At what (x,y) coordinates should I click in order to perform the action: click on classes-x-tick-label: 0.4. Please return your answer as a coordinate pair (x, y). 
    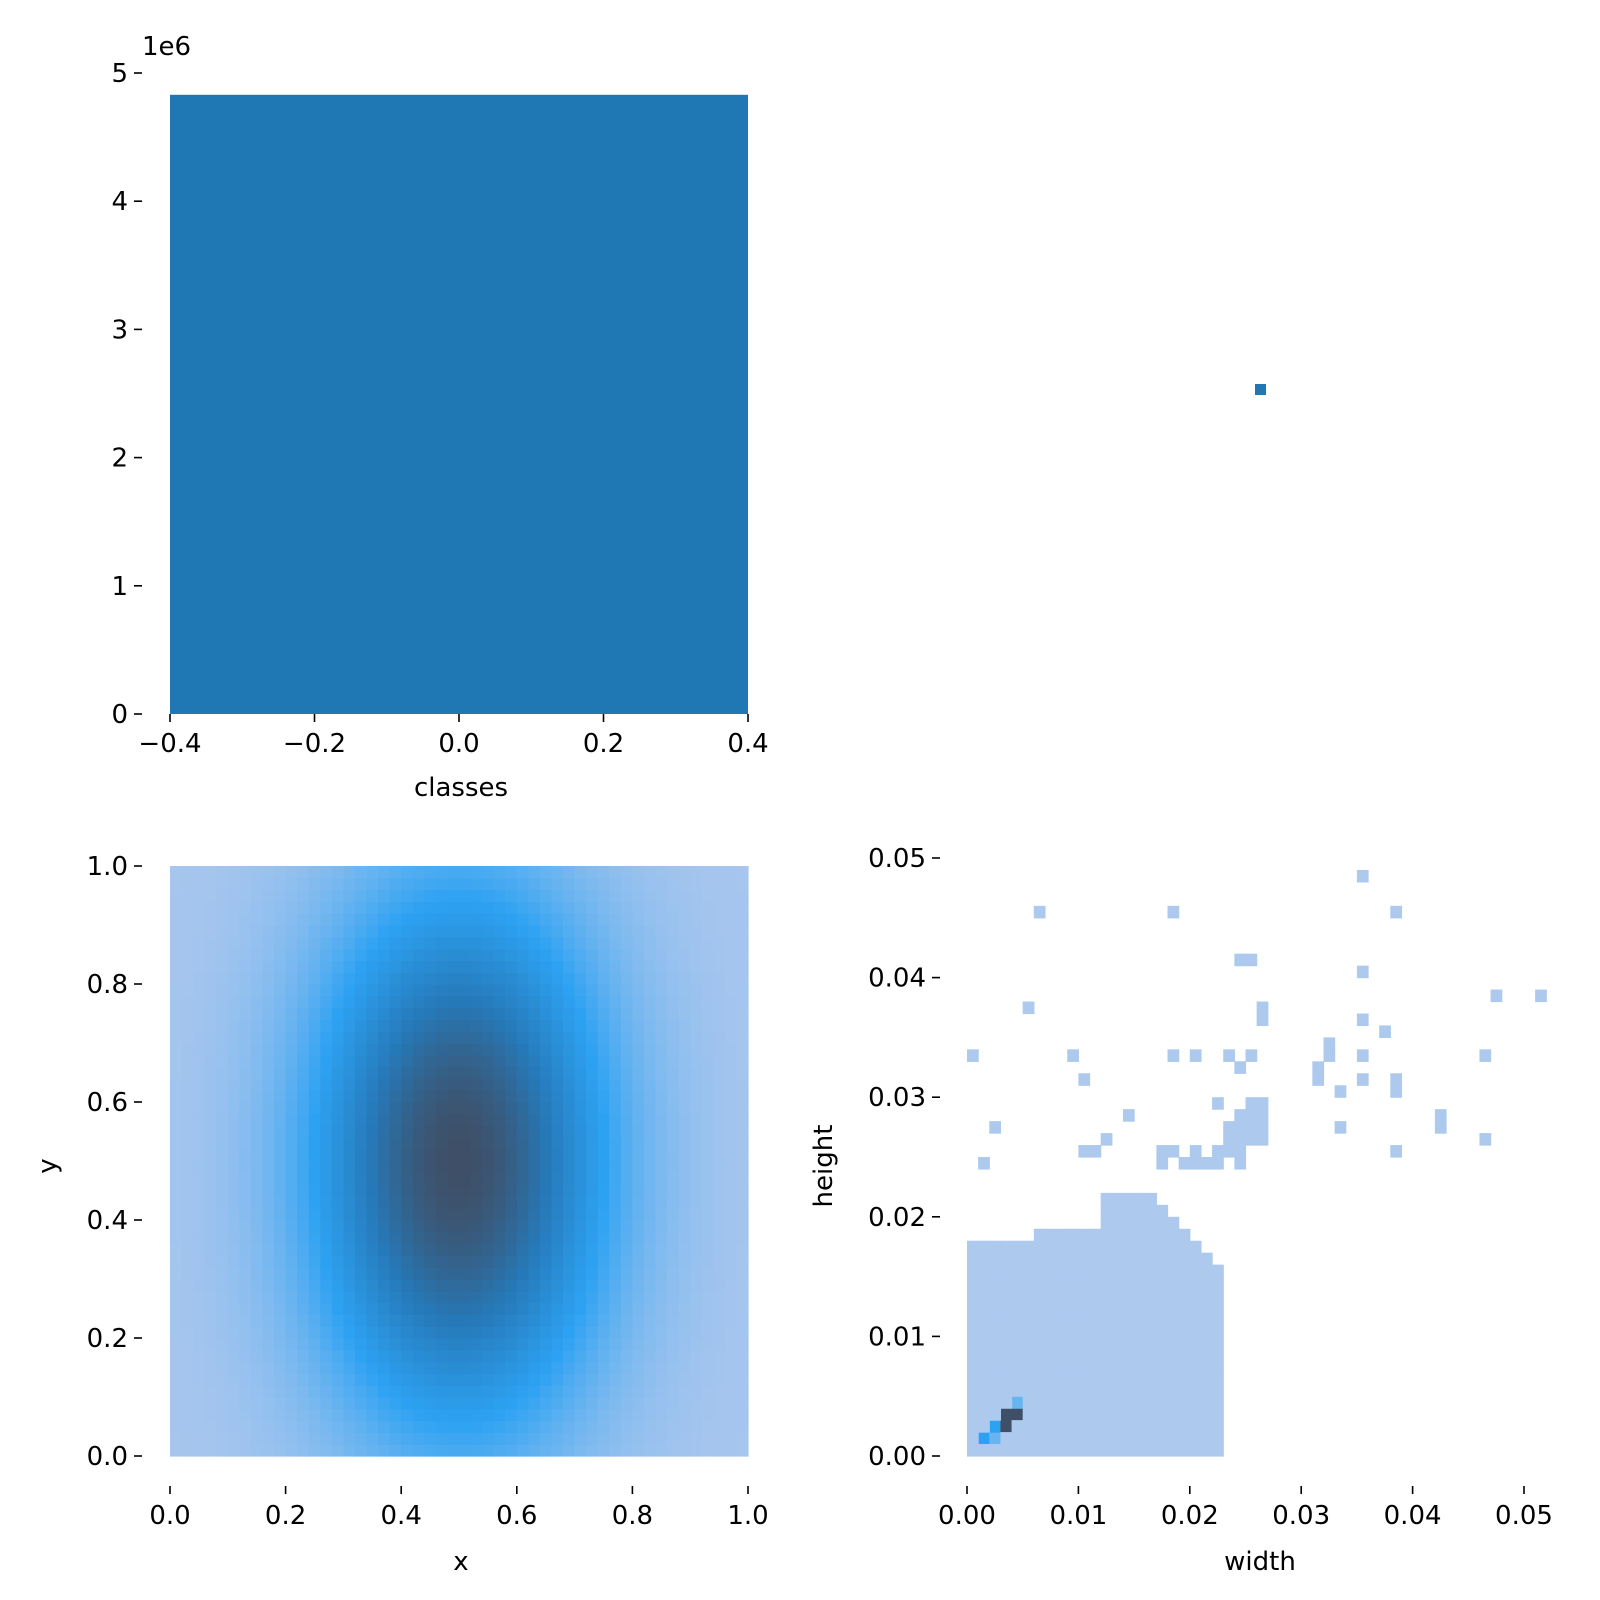
    Looking at the image, I should click on (747, 744).